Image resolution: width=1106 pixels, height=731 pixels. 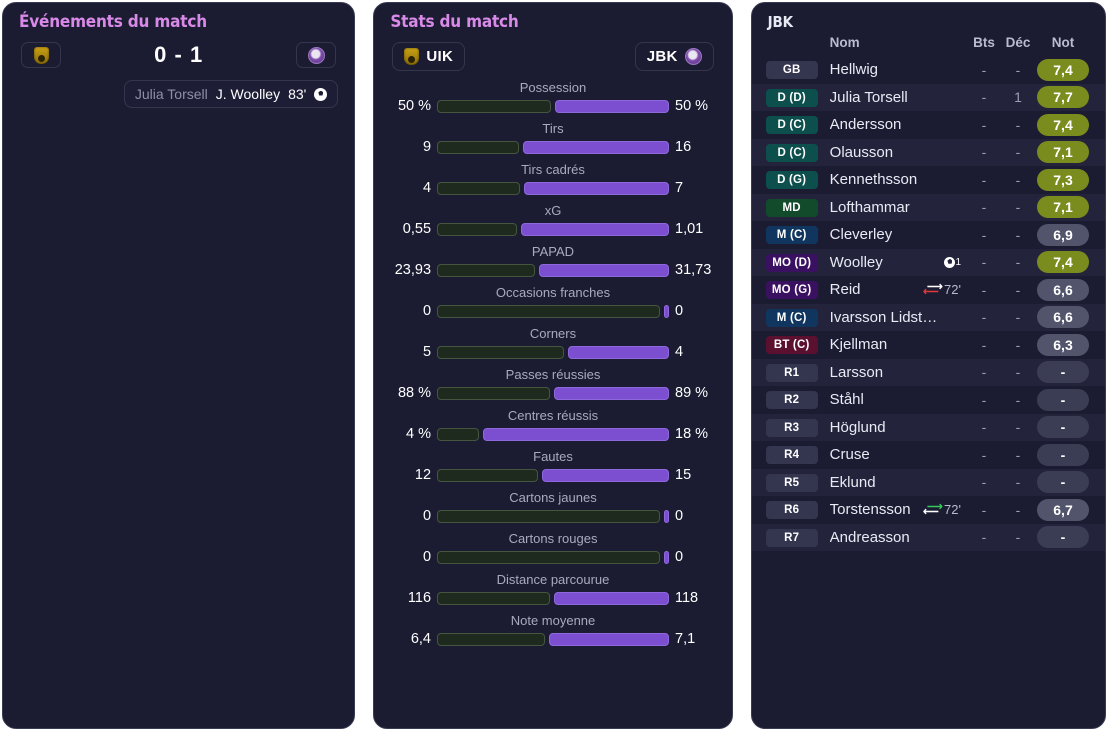 What do you see at coordinates (894, 124) in the screenshot?
I see `player-name-cell: Andersson` at bounding box center [894, 124].